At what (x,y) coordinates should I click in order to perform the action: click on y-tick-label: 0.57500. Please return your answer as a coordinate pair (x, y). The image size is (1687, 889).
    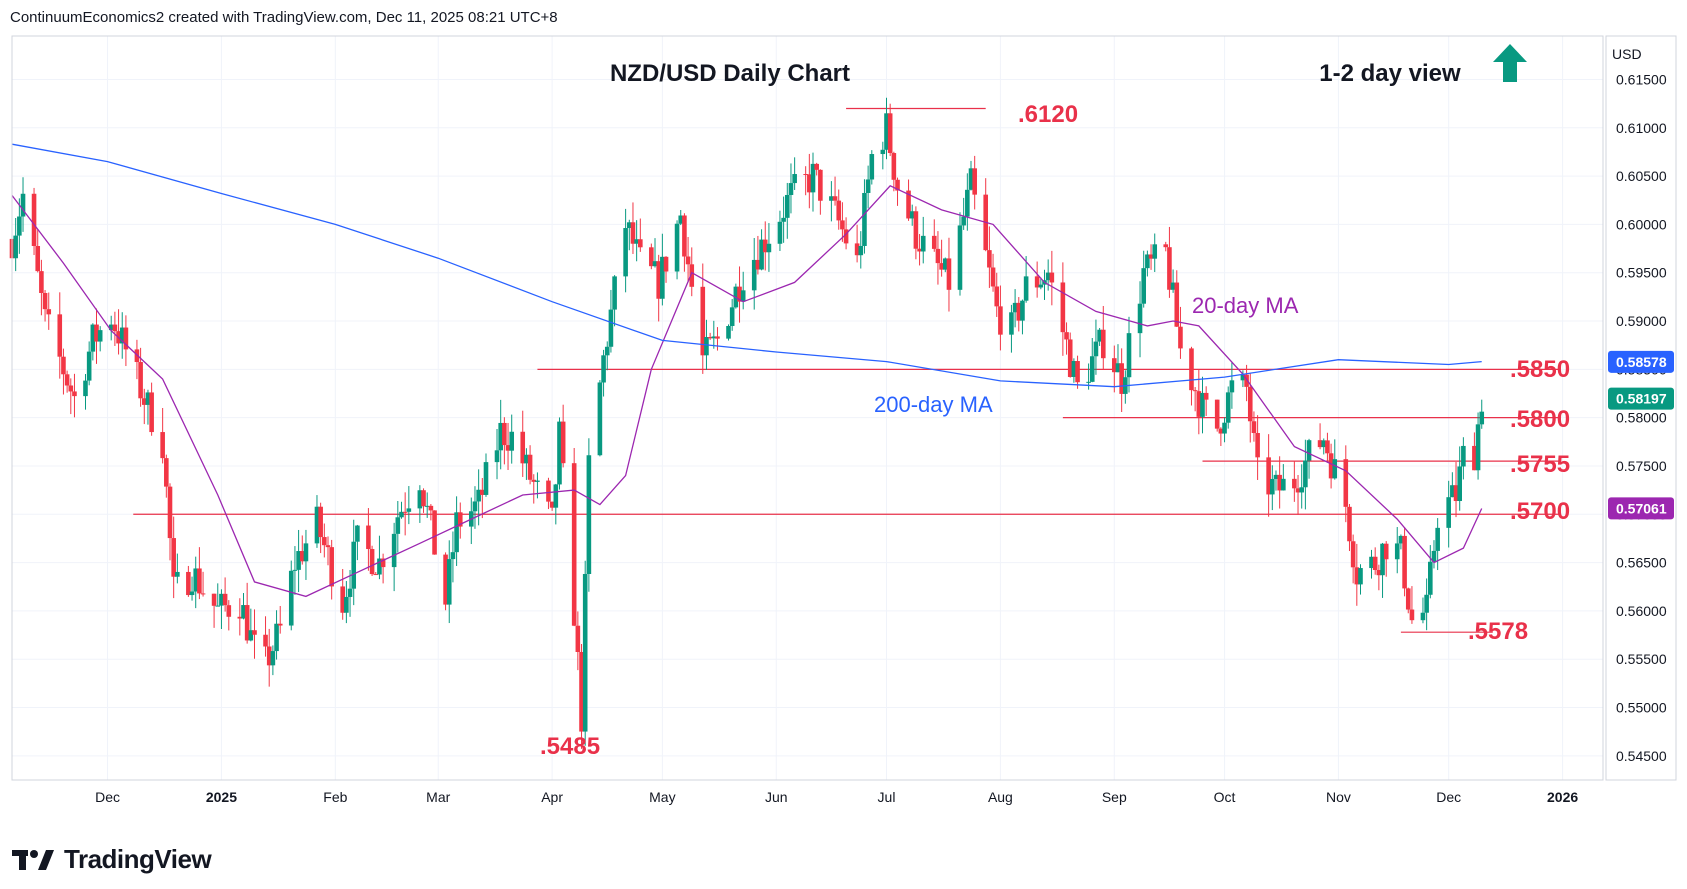
    Looking at the image, I should click on (1641, 466).